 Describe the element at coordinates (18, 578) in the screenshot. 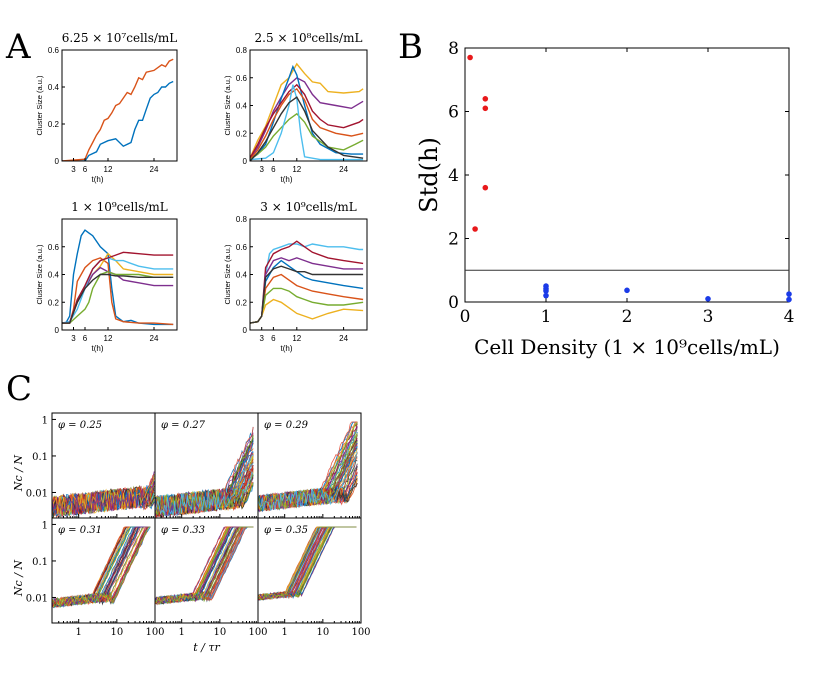

I see `y-axis-label-bottom: Nc / N` at that location.